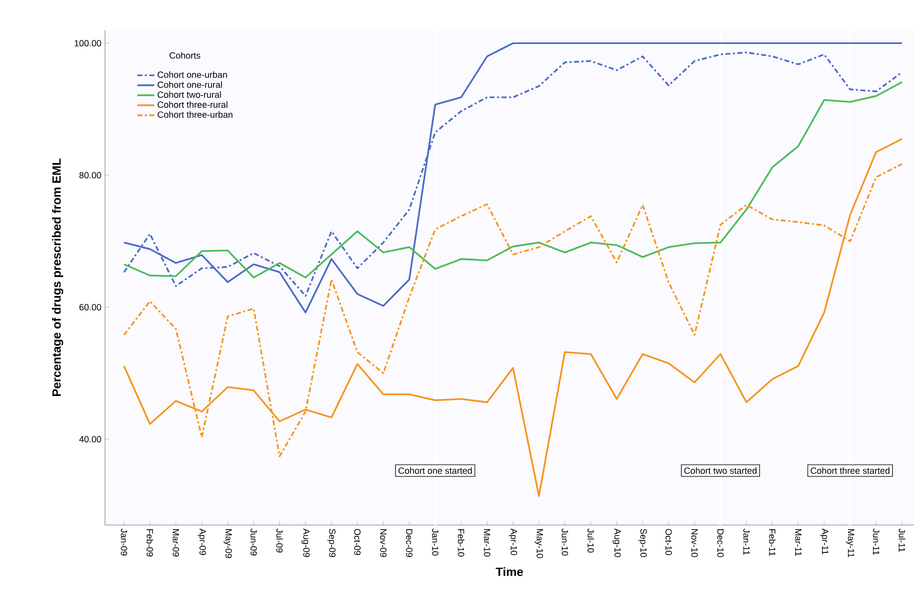 The width and height of the screenshot is (914, 616). Describe the element at coordinates (150, 543) in the screenshot. I see `x-tick-label: Feb-09` at that location.